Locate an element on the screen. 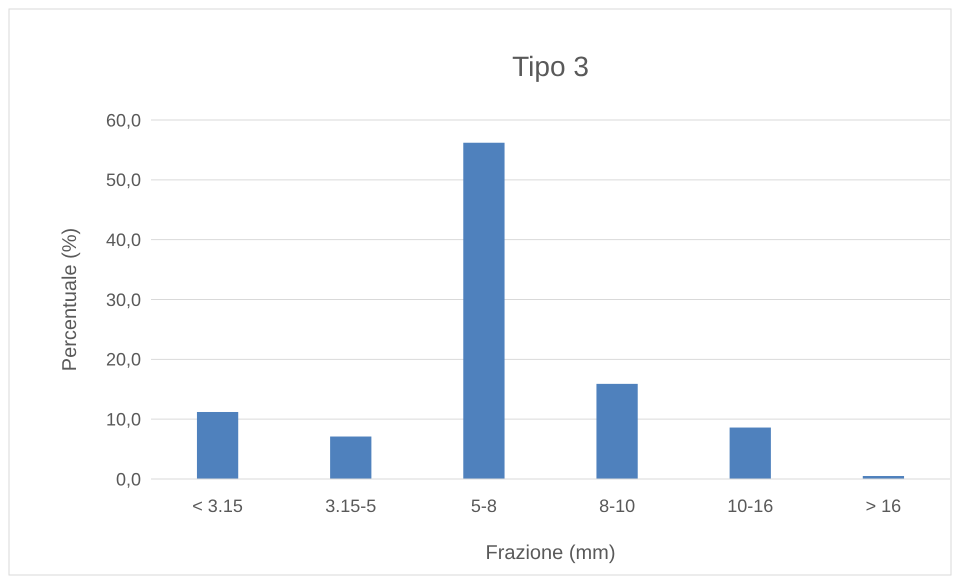 The width and height of the screenshot is (960, 584). y-tick-label: 0,0 is located at coordinates (128, 479).